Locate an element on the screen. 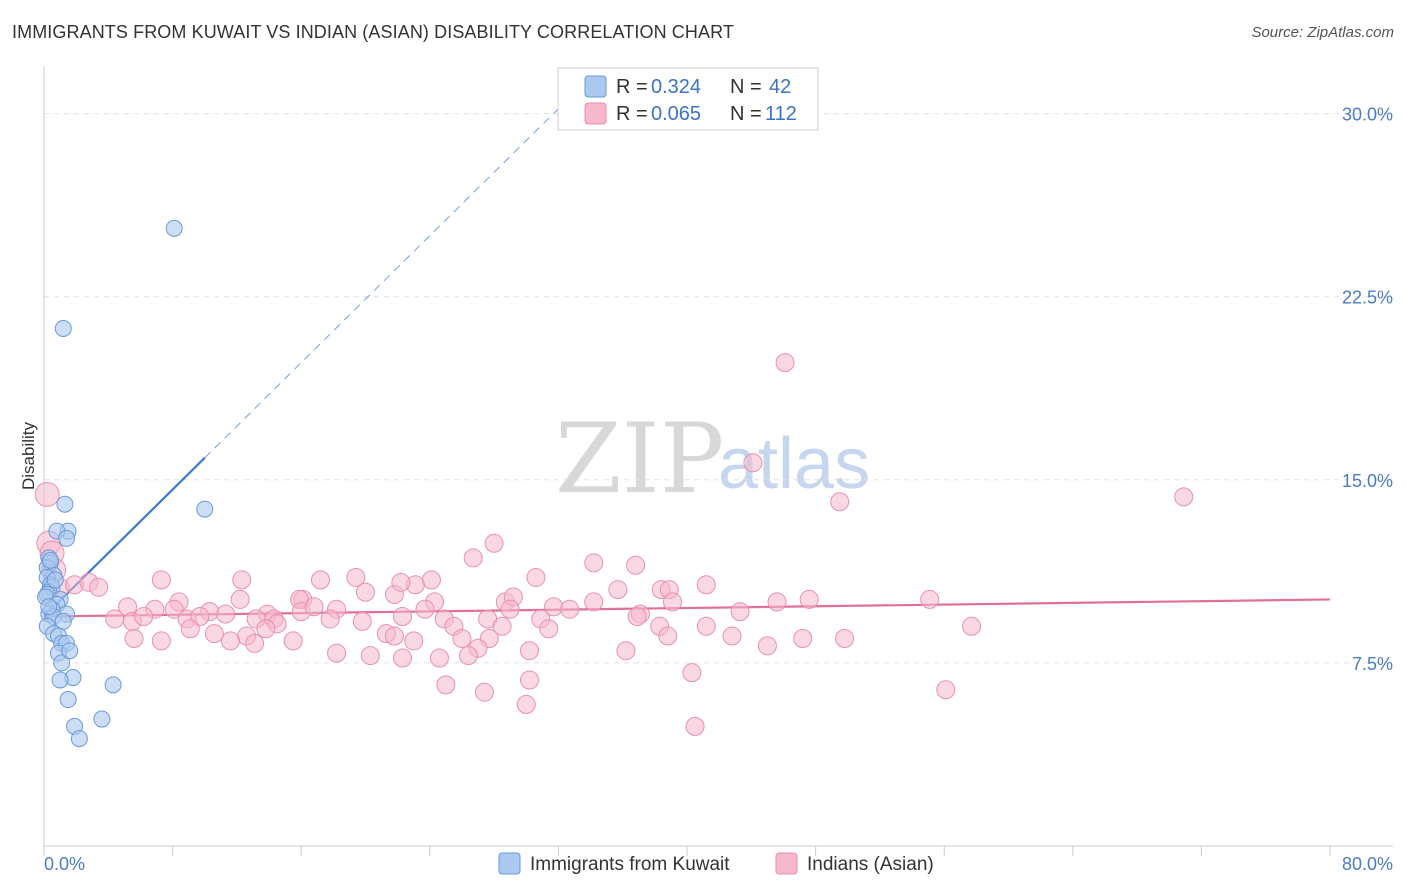 This screenshot has height=892, width=1406. legend-n-label-blue: N = is located at coordinates (746, 87).